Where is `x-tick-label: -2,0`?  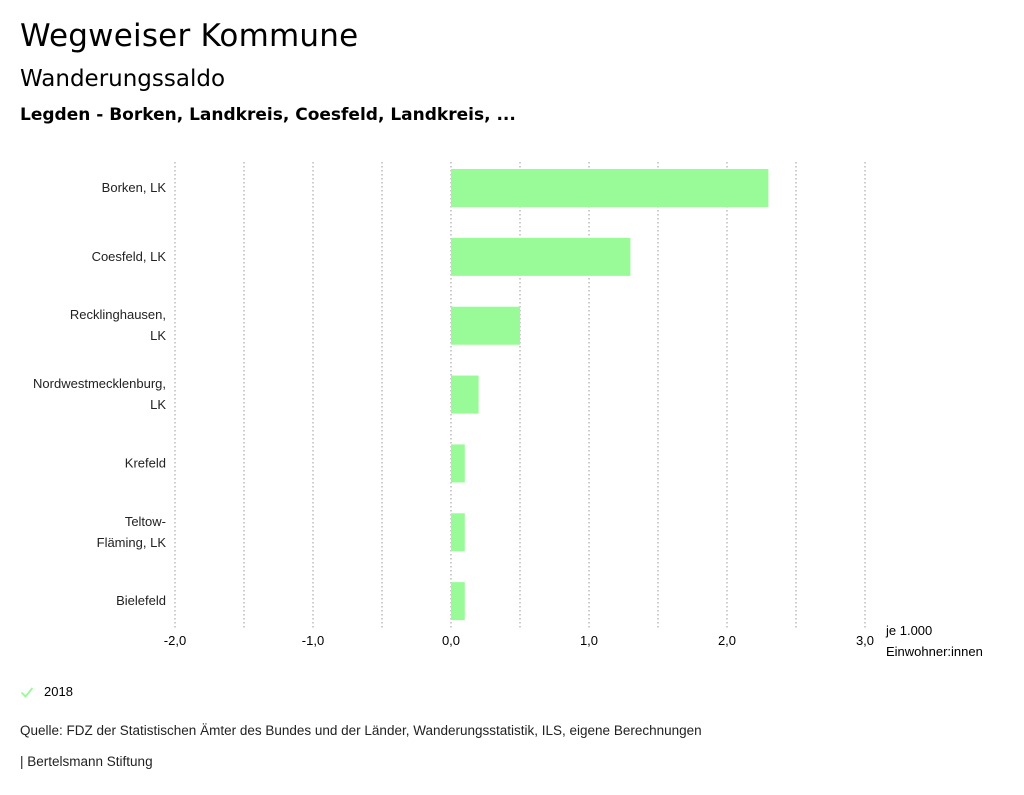 x-tick-label: -2,0 is located at coordinates (175, 640).